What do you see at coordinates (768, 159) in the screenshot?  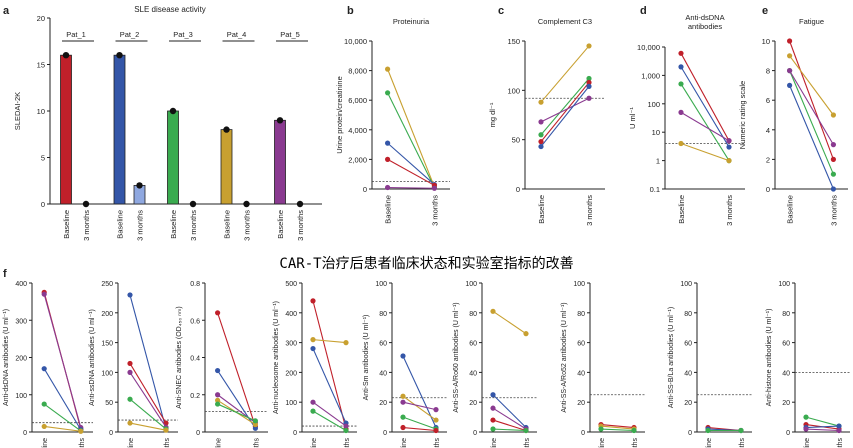 I see `y-tick-label: 2` at bounding box center [768, 159].